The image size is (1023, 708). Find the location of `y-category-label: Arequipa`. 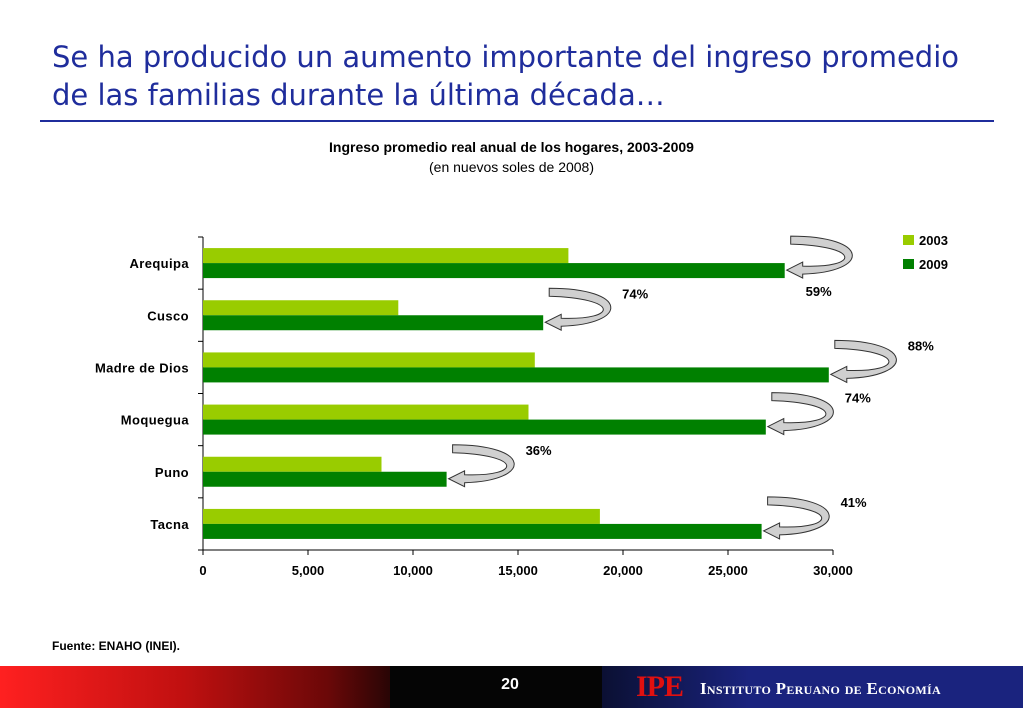

y-category-label: Arequipa is located at coordinates (159, 263).